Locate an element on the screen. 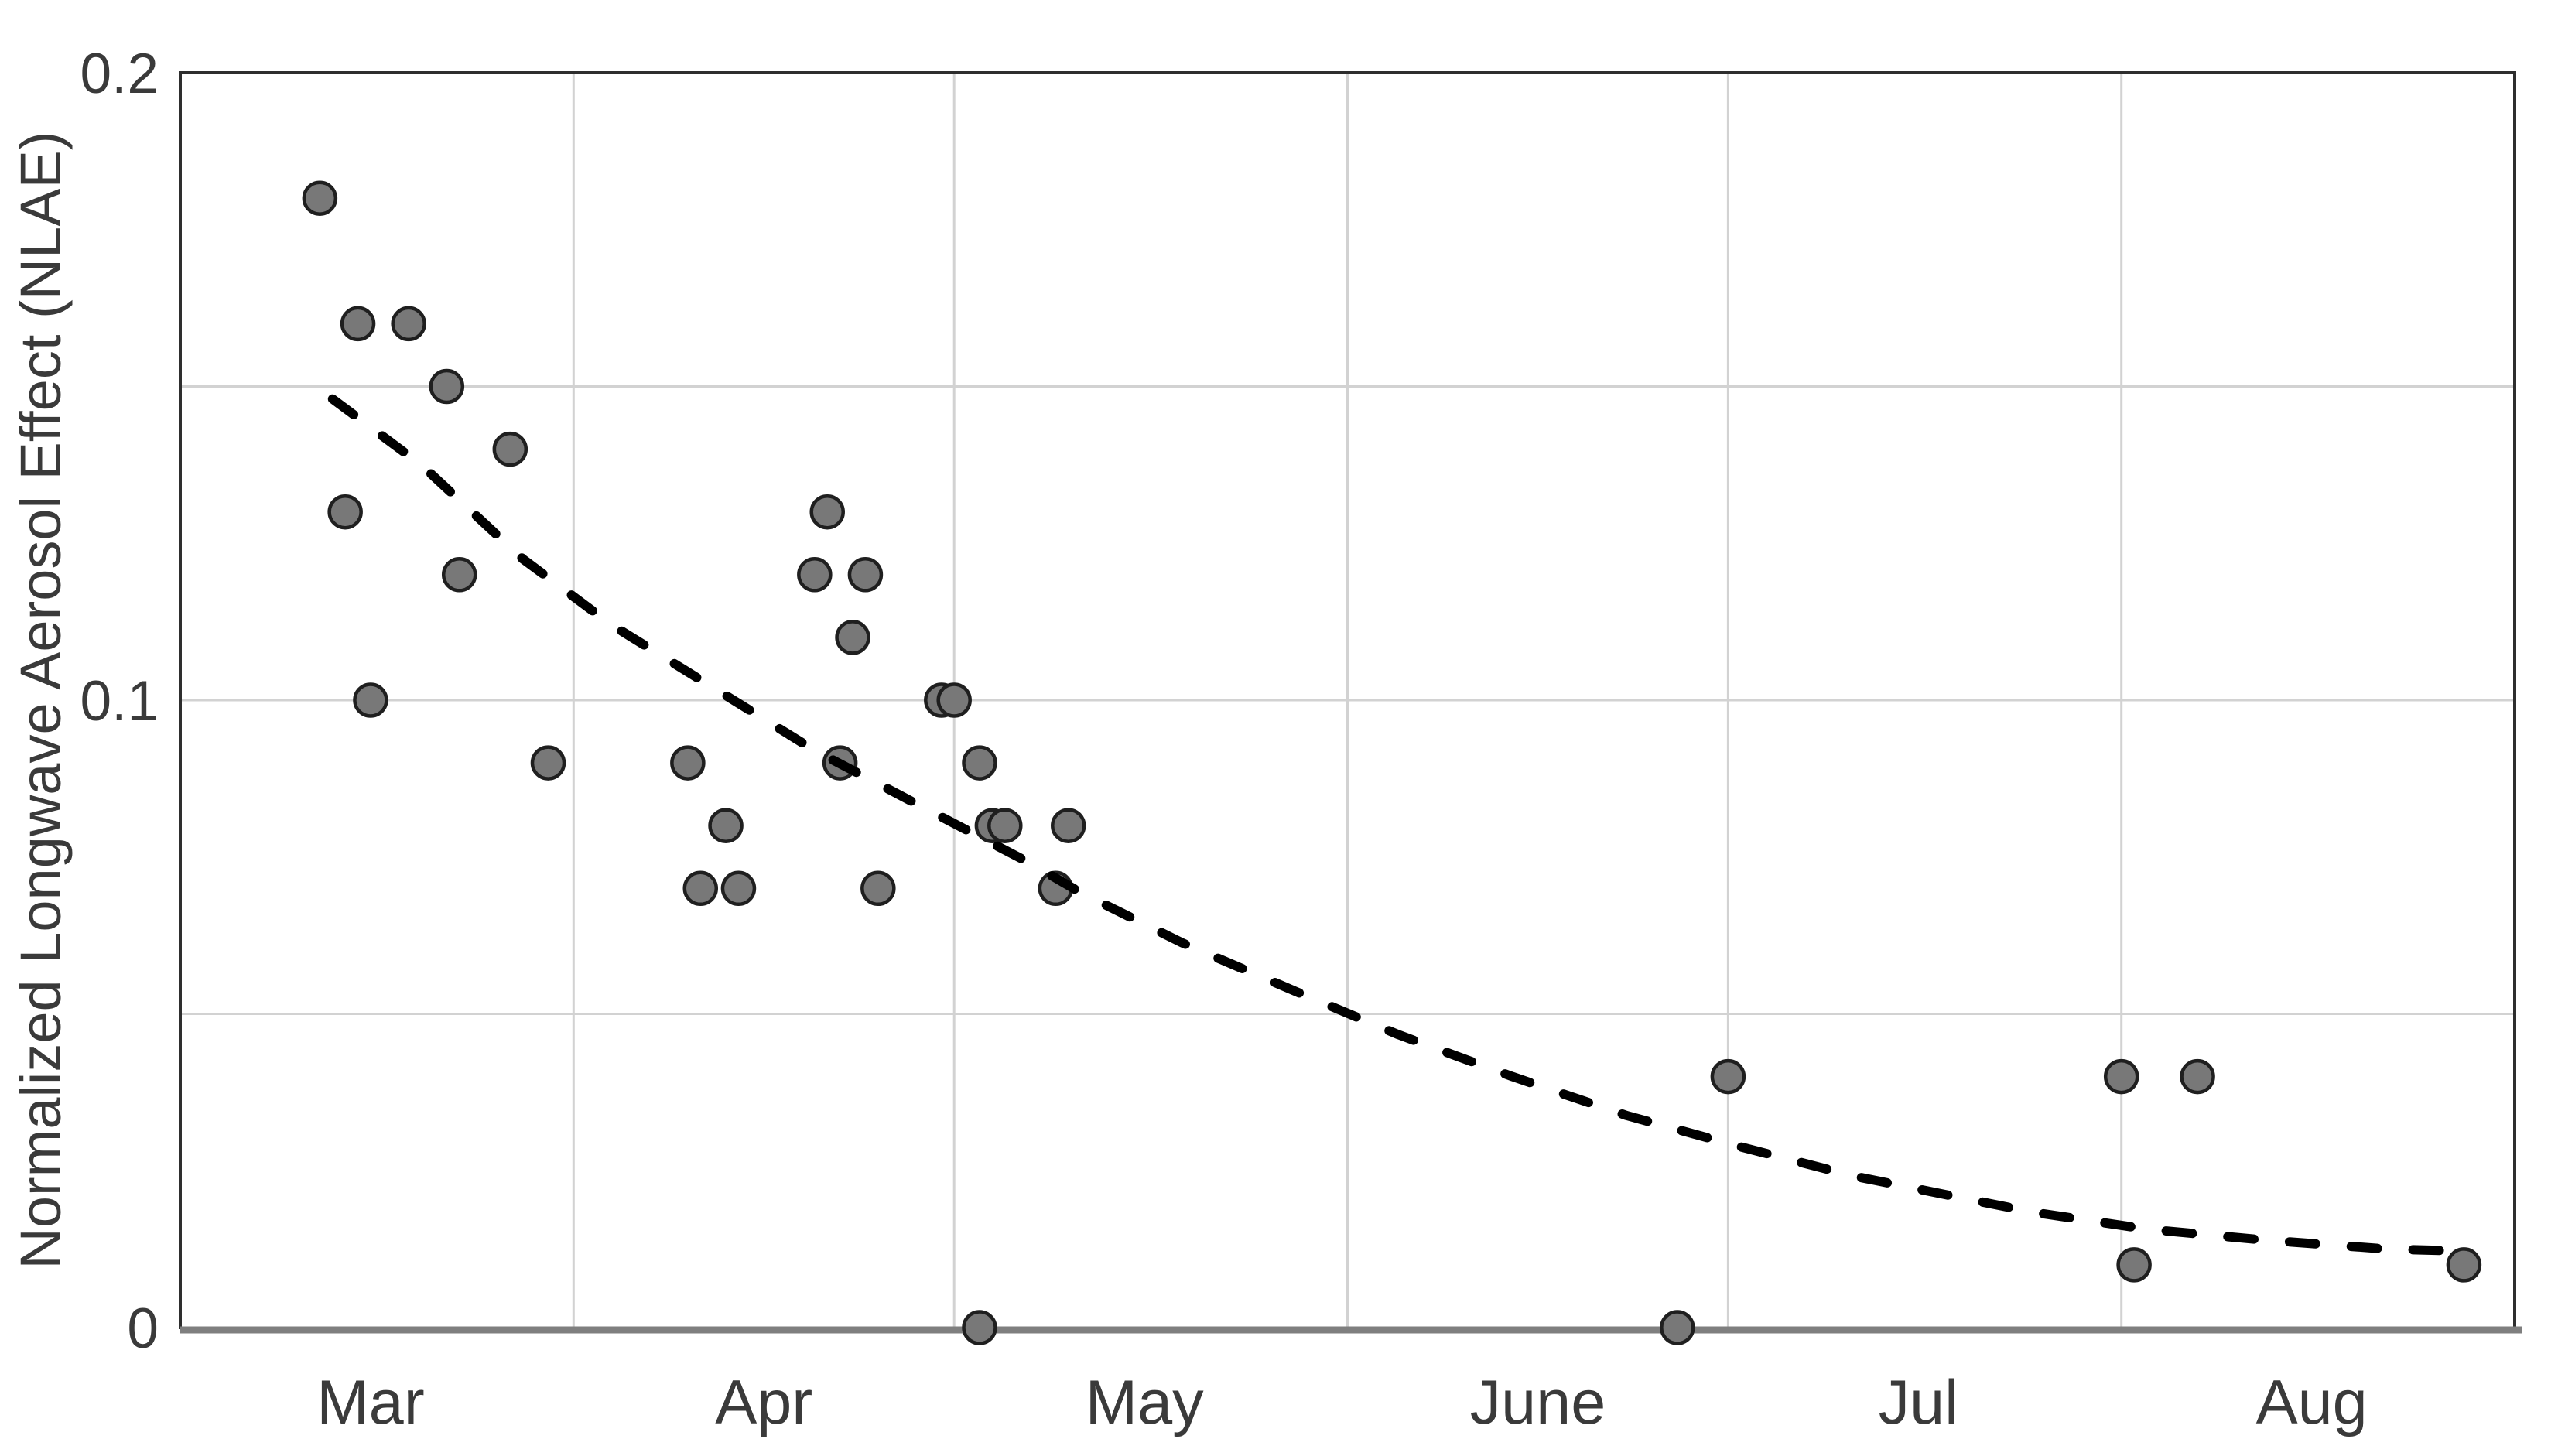 This screenshot has height=1456, width=2558. x-tick-label: Mar is located at coordinates (370, 1403).